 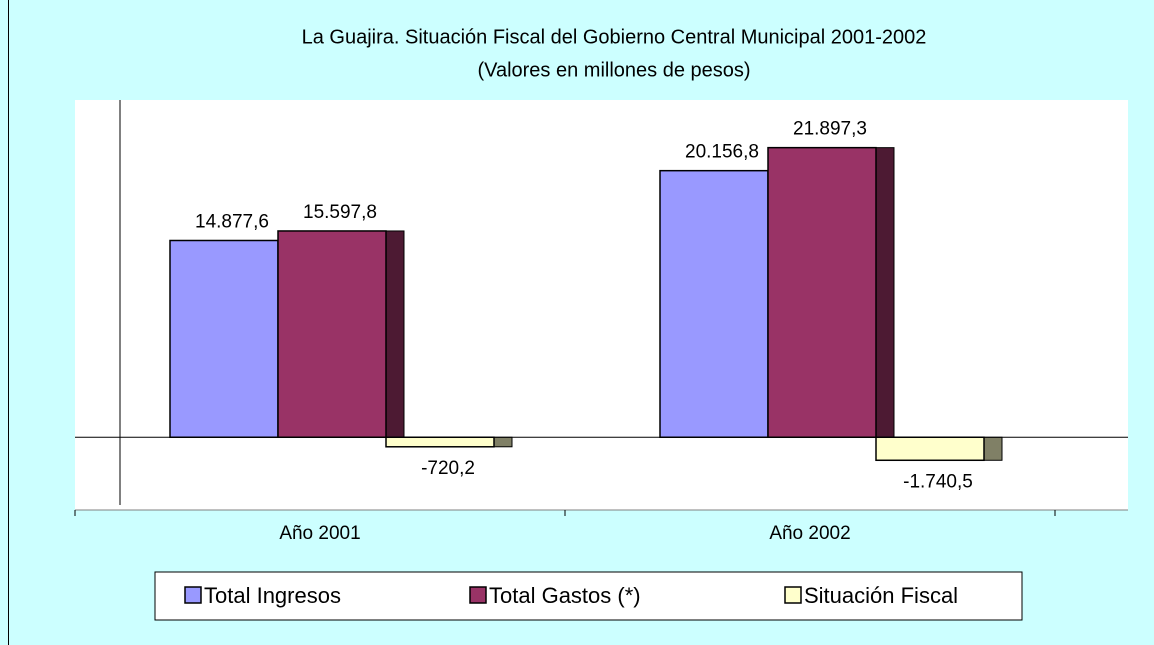 What do you see at coordinates (722, 152) in the screenshot?
I see `data-label: 20.156,8` at bounding box center [722, 152].